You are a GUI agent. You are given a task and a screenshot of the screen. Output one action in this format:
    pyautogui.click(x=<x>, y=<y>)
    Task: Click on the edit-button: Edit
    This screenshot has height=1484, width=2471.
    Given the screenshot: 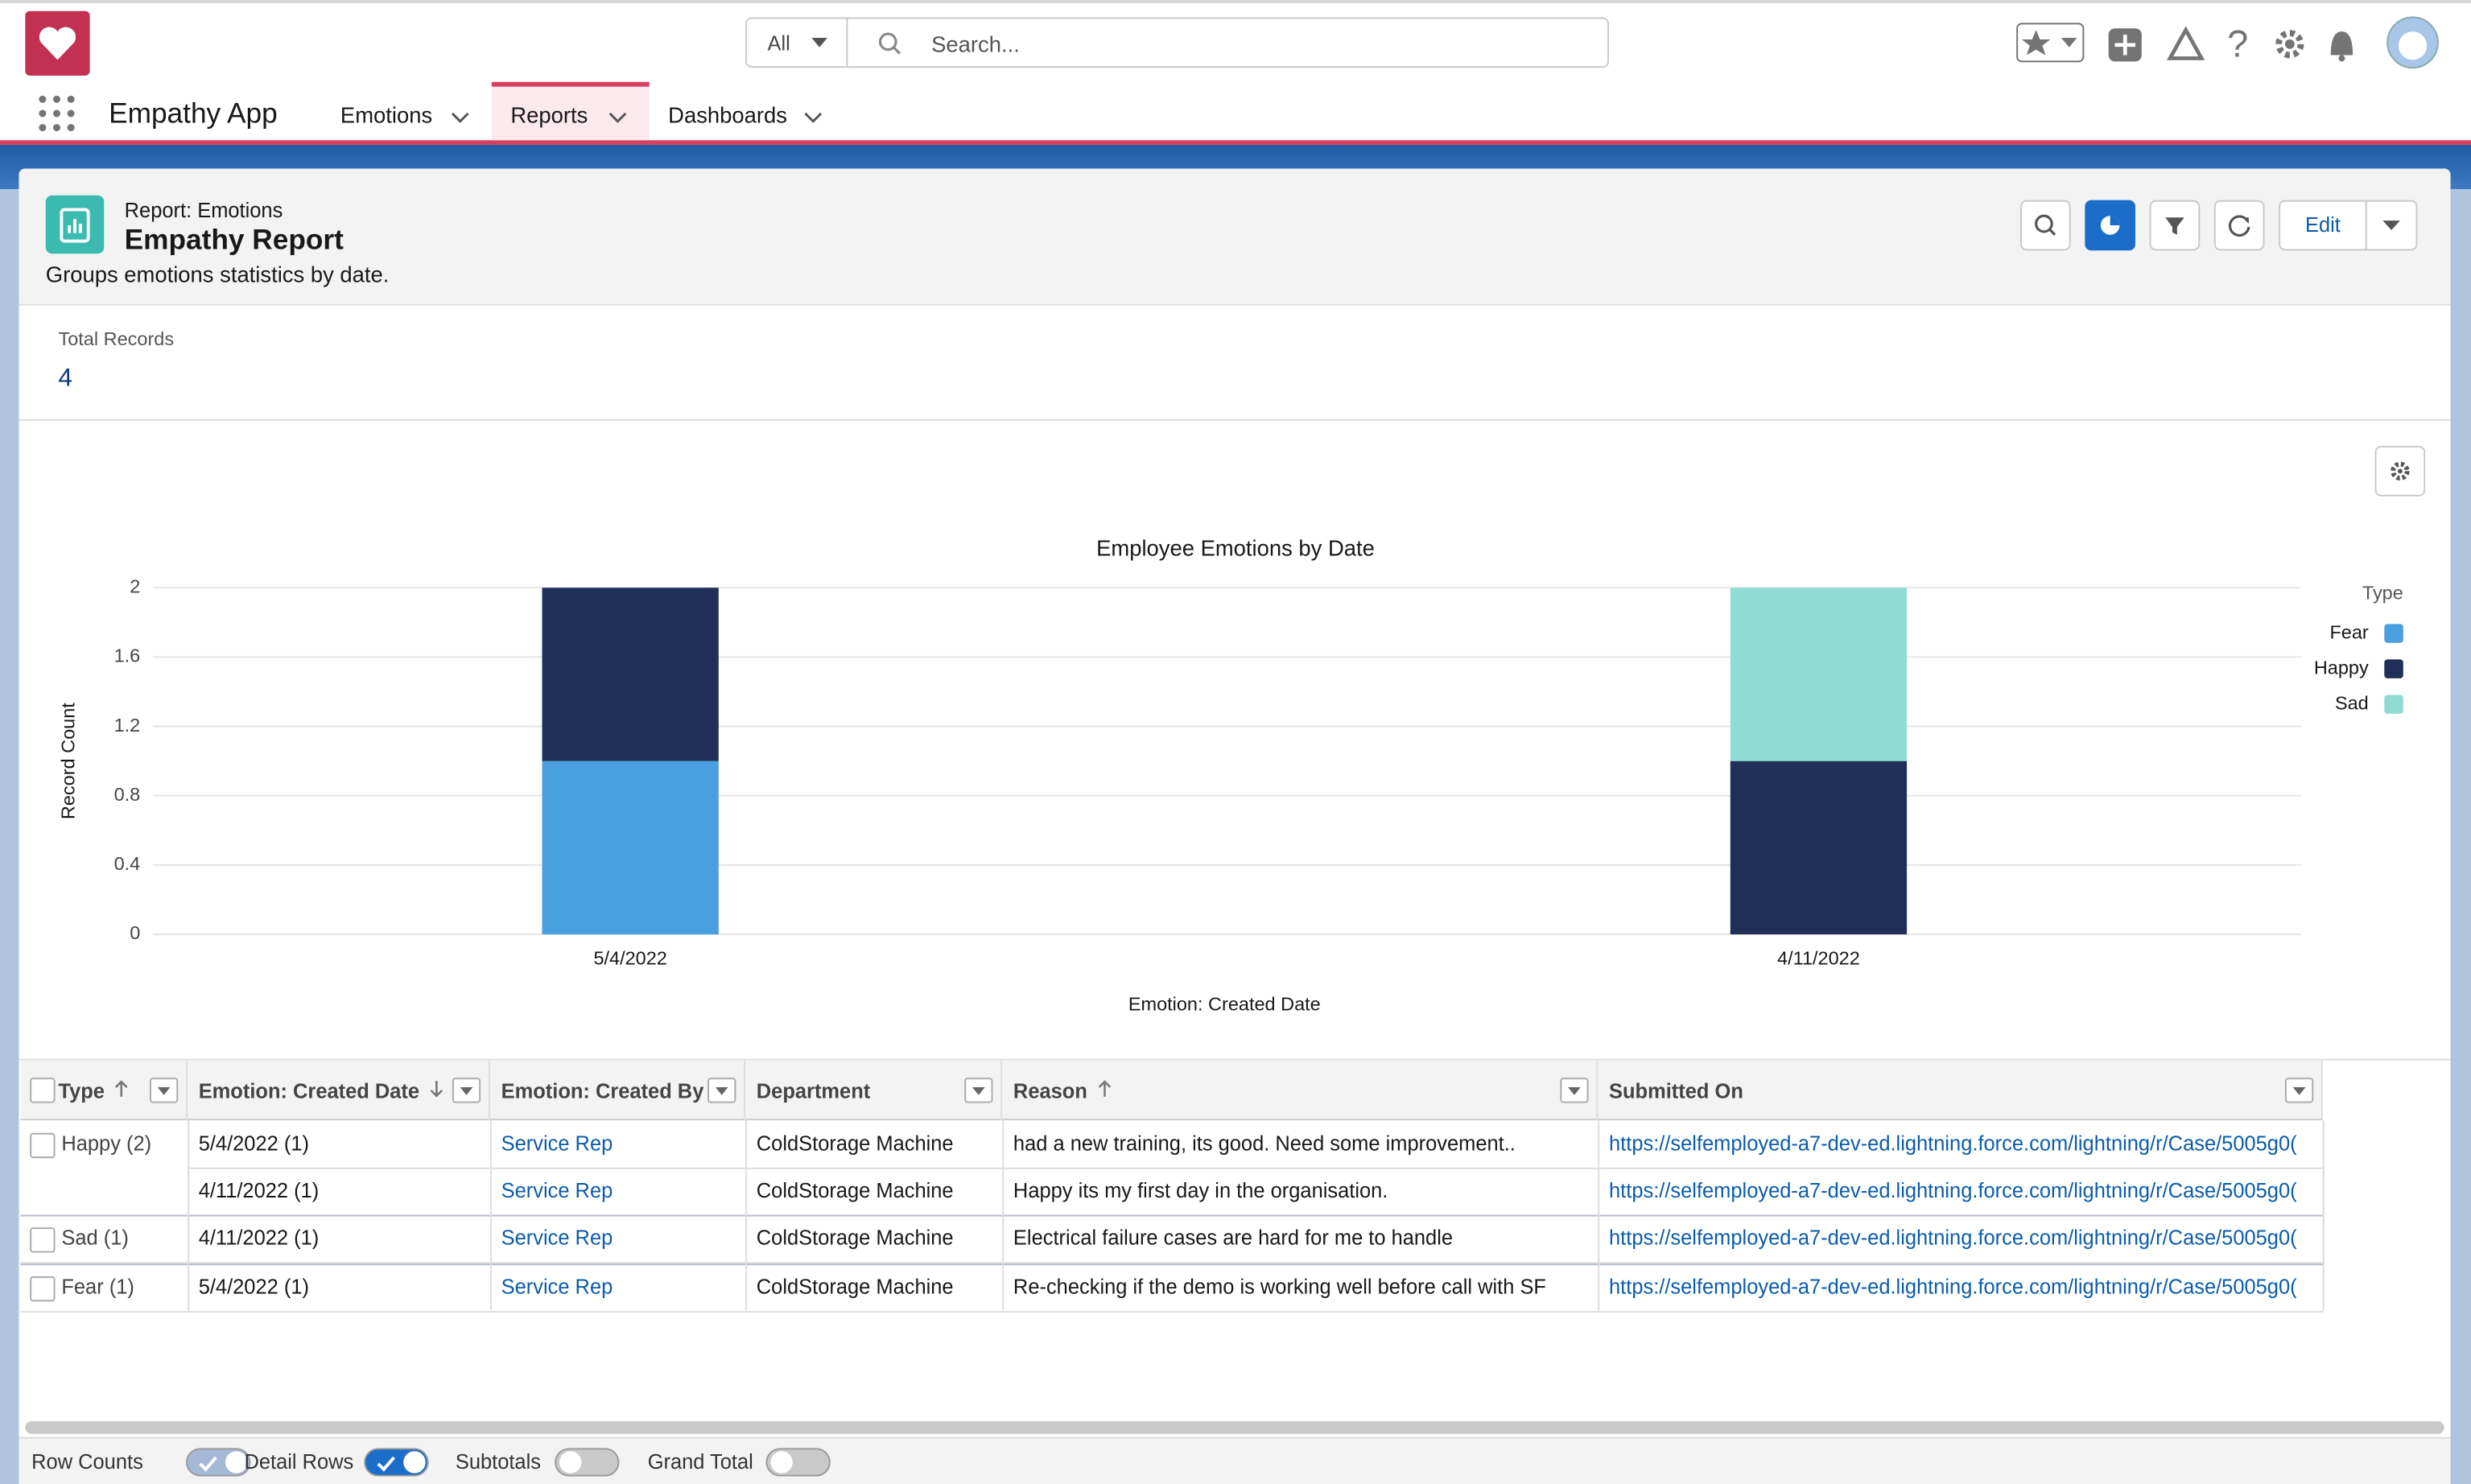 What is the action you would take?
    pyautogui.click(x=2323, y=226)
    